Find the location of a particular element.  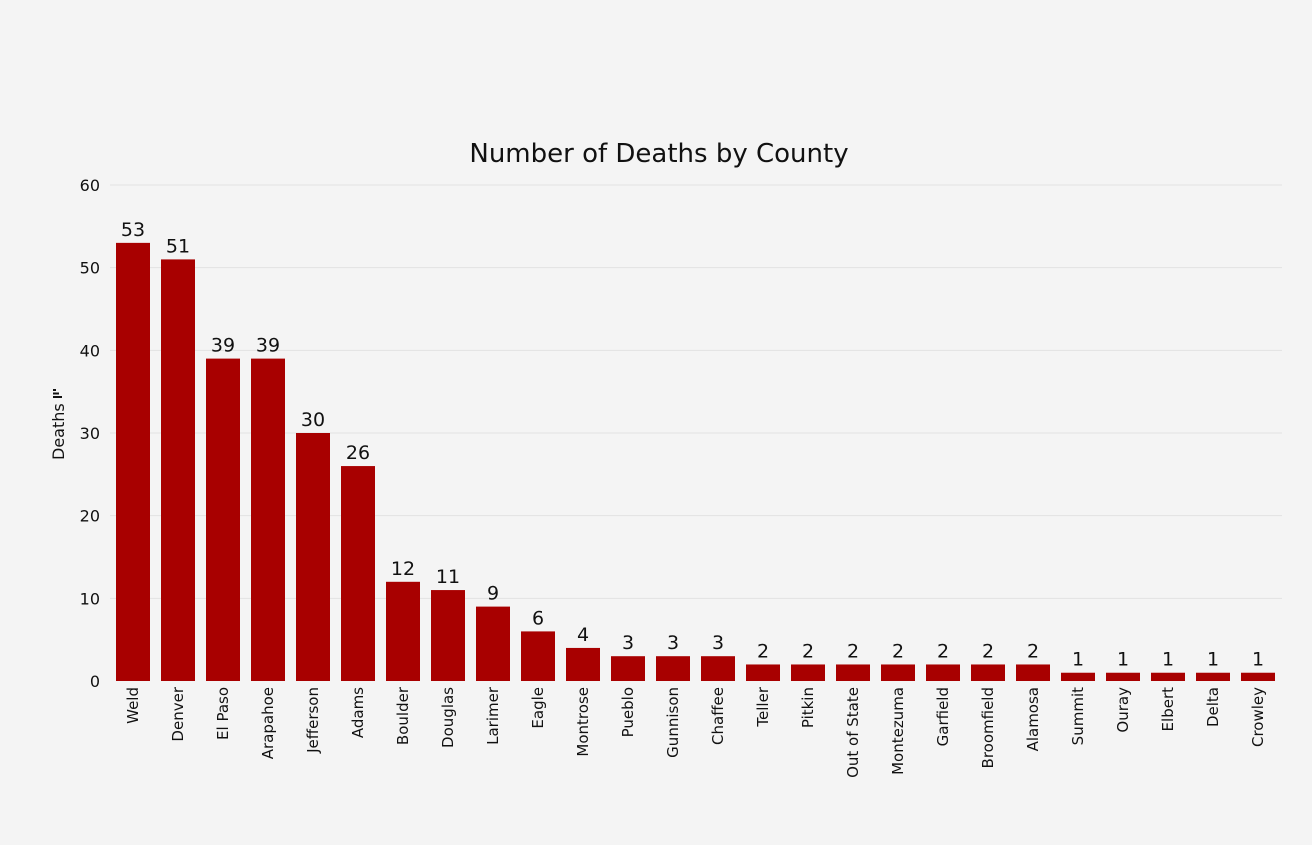

data-label: 12 is located at coordinates (403, 569).